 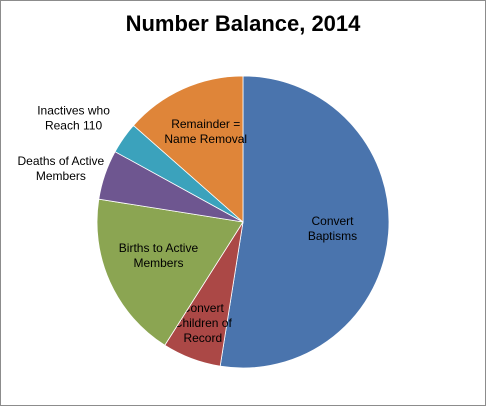 What do you see at coordinates (243, 23) in the screenshot?
I see `chart-title: Number Balance, 2014` at bounding box center [243, 23].